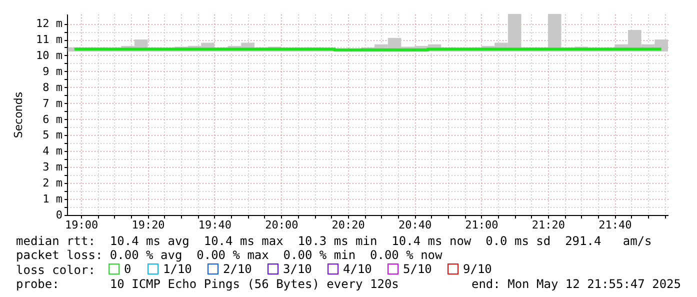 Image resolution: width=697 pixels, height=297 pixels. What do you see at coordinates (229, 255) in the screenshot?
I see `text: packet loss: 0.00 % avg 0.00 % max 0.00 % min 0.00 % now` at bounding box center [229, 255].